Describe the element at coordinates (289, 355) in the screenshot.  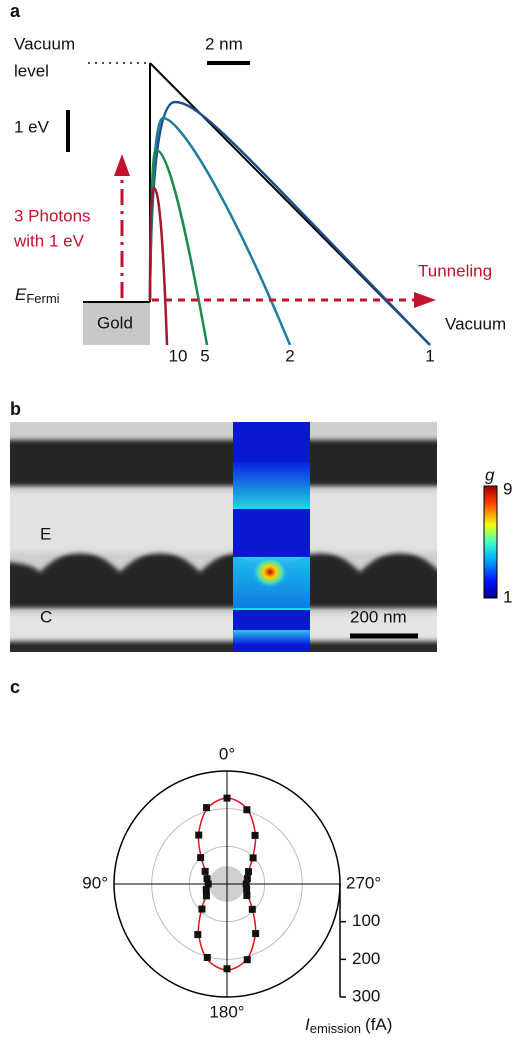
I see `curve-label: 2` at that location.